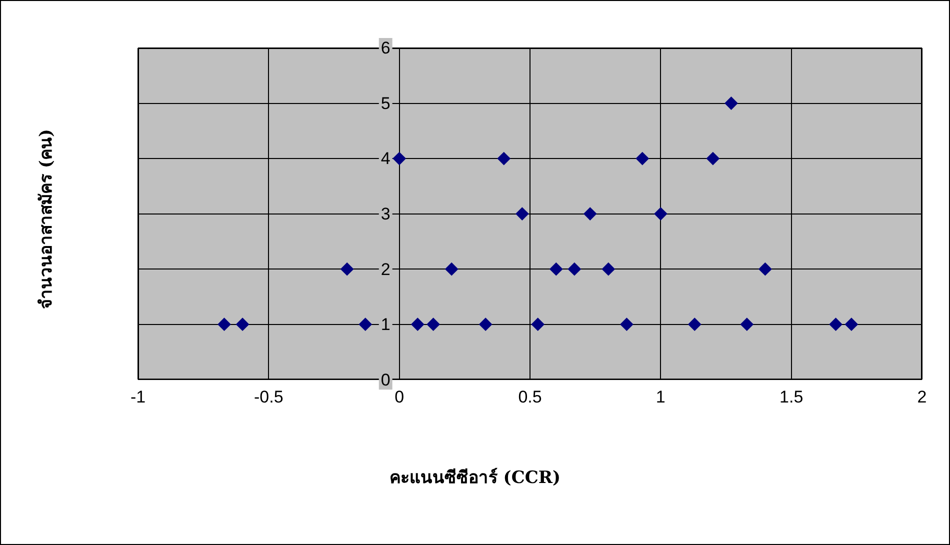 The height and width of the screenshot is (545, 950). I want to click on y-tick-label: 1, so click(385, 324).